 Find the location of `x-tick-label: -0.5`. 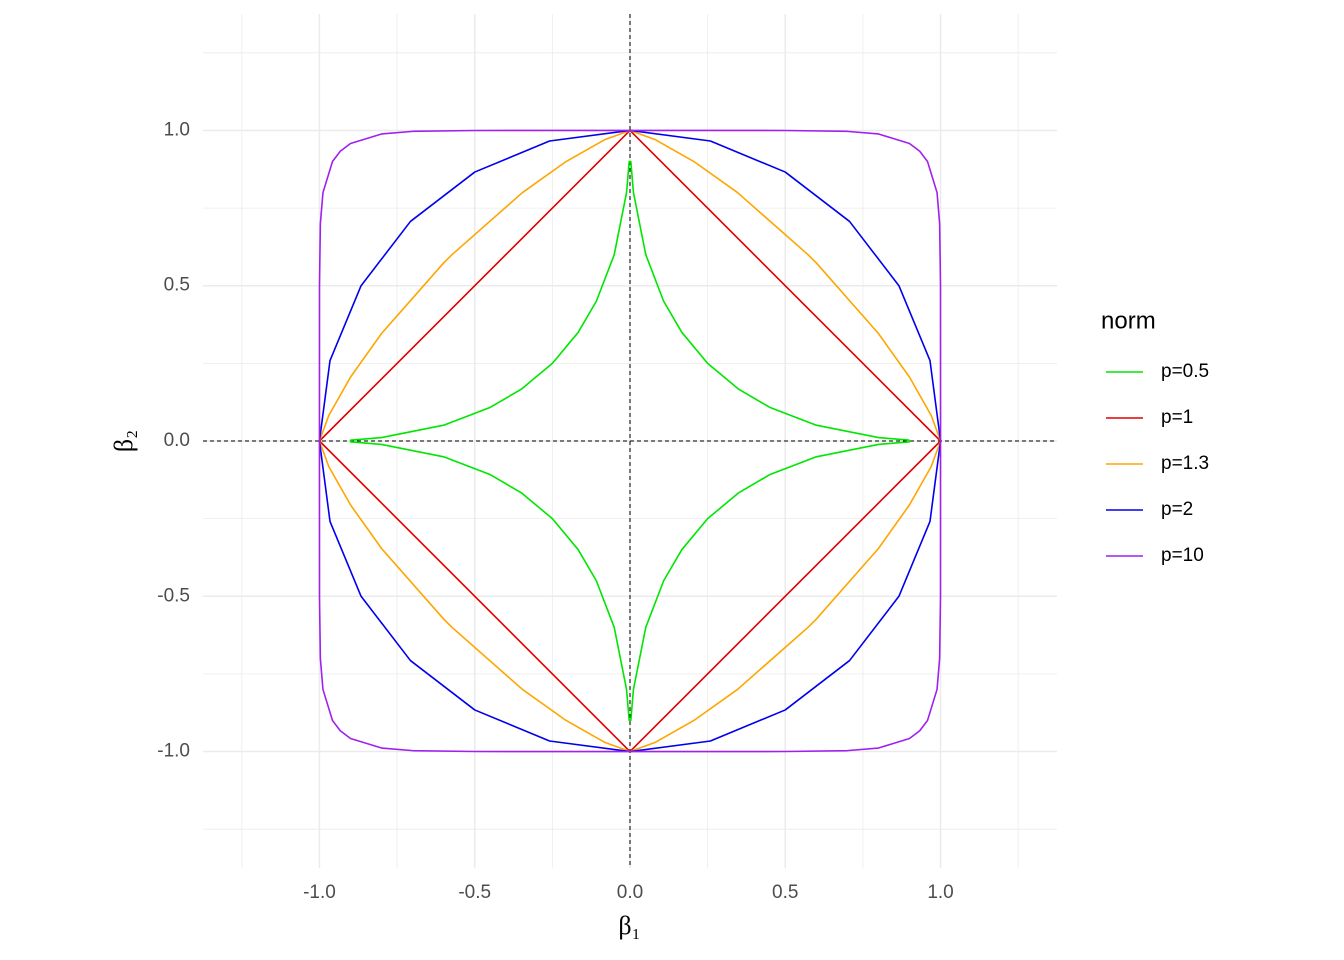

x-tick-label: -0.5 is located at coordinates (474, 892).